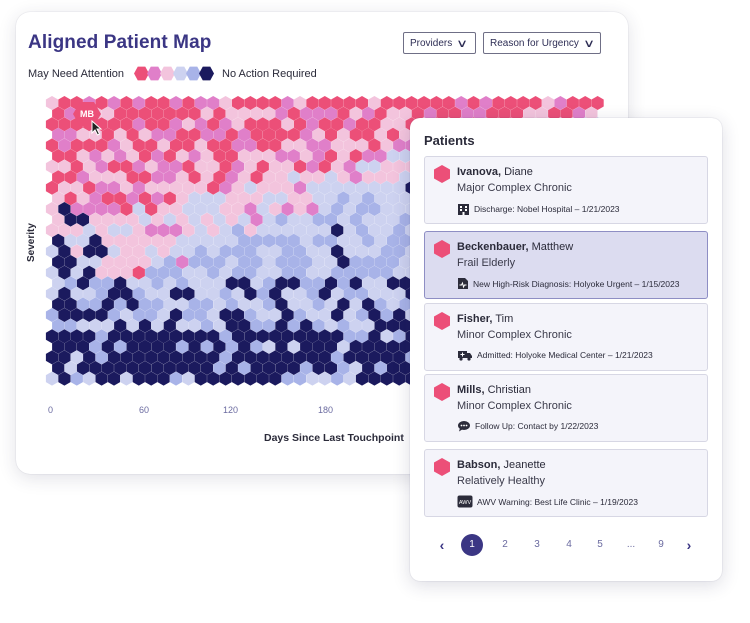 This screenshot has height=623, width=750. Describe the element at coordinates (661, 544) in the screenshot. I see `page-9-button: 9` at that location.